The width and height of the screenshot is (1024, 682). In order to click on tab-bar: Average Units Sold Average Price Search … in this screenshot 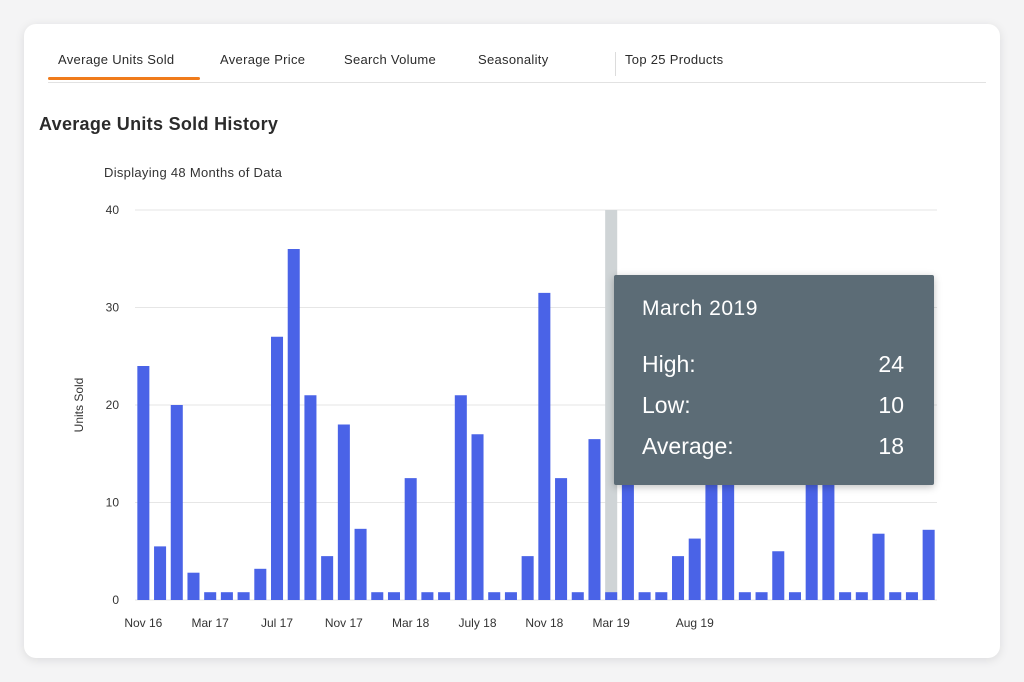, I will do `click(517, 53)`.